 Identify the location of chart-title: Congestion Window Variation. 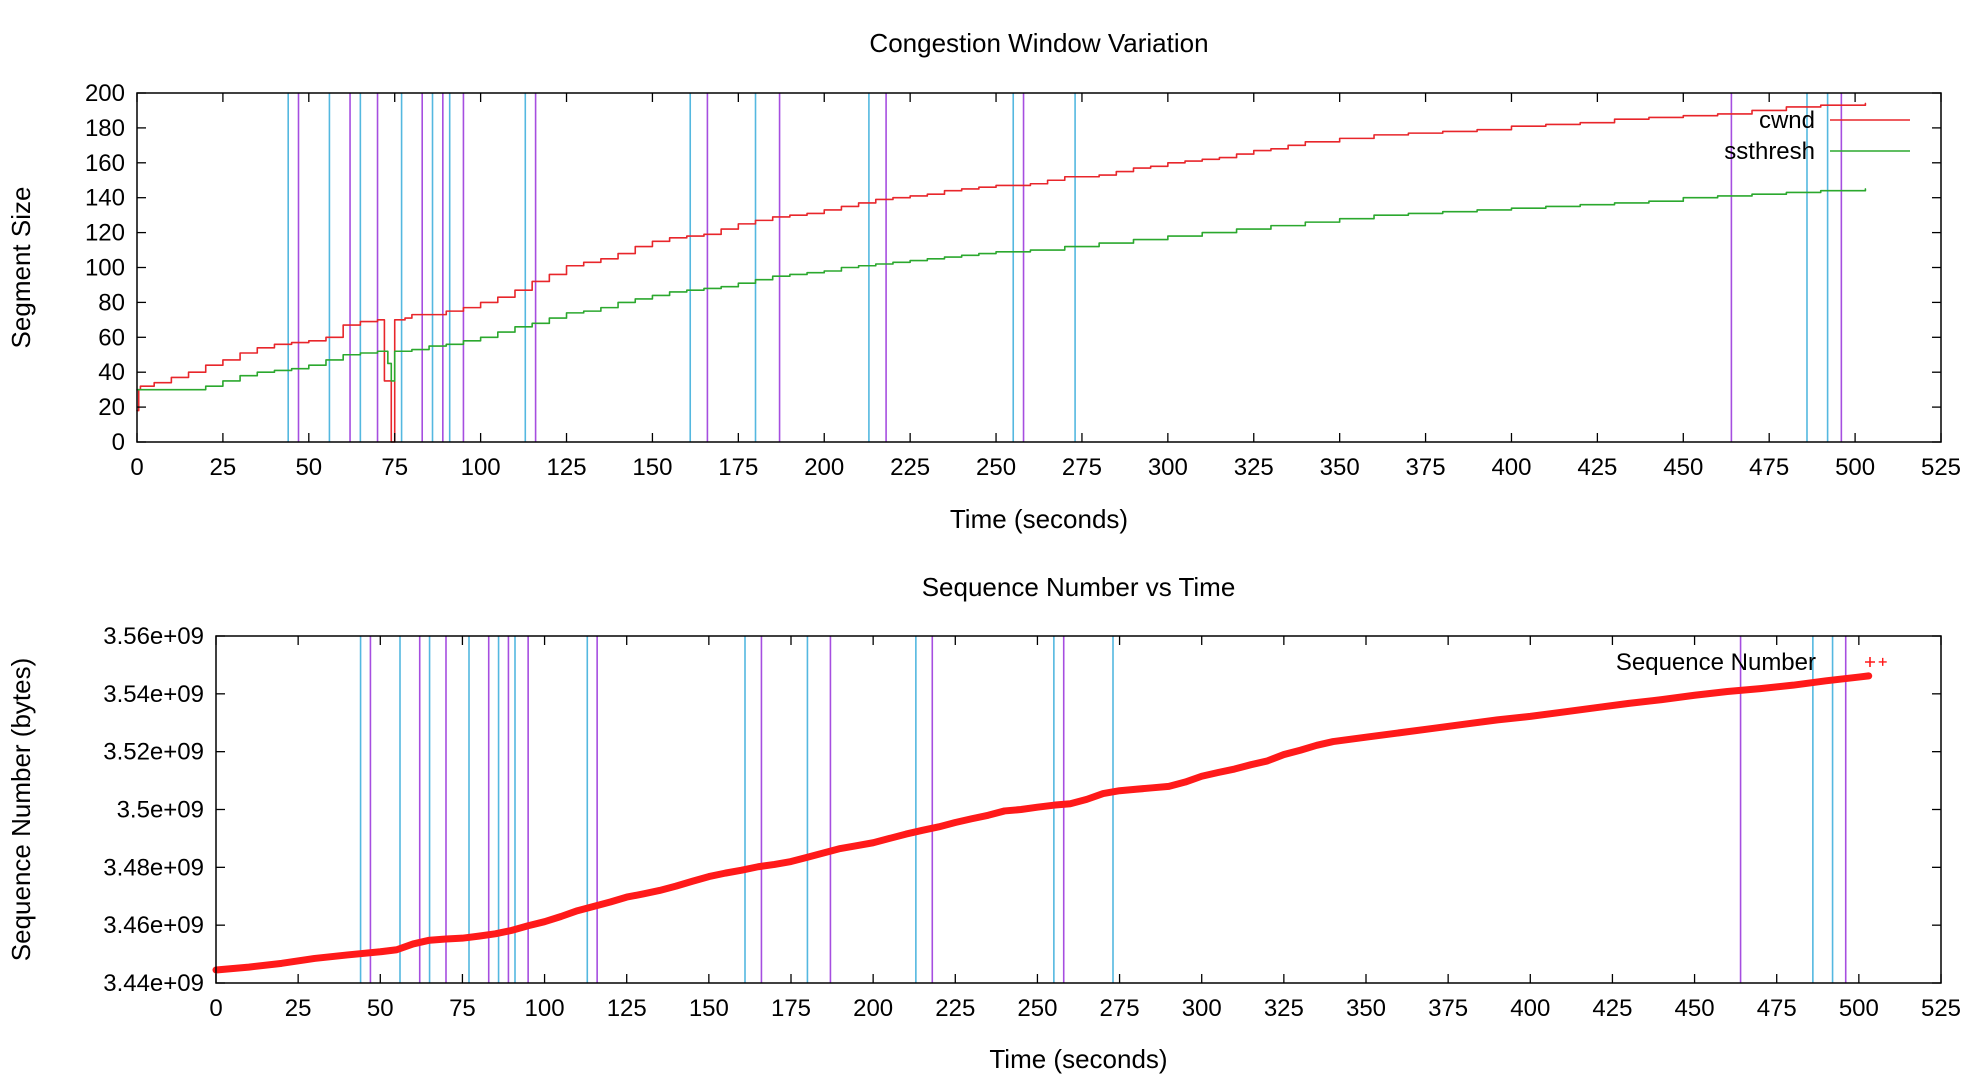
(1038, 43).